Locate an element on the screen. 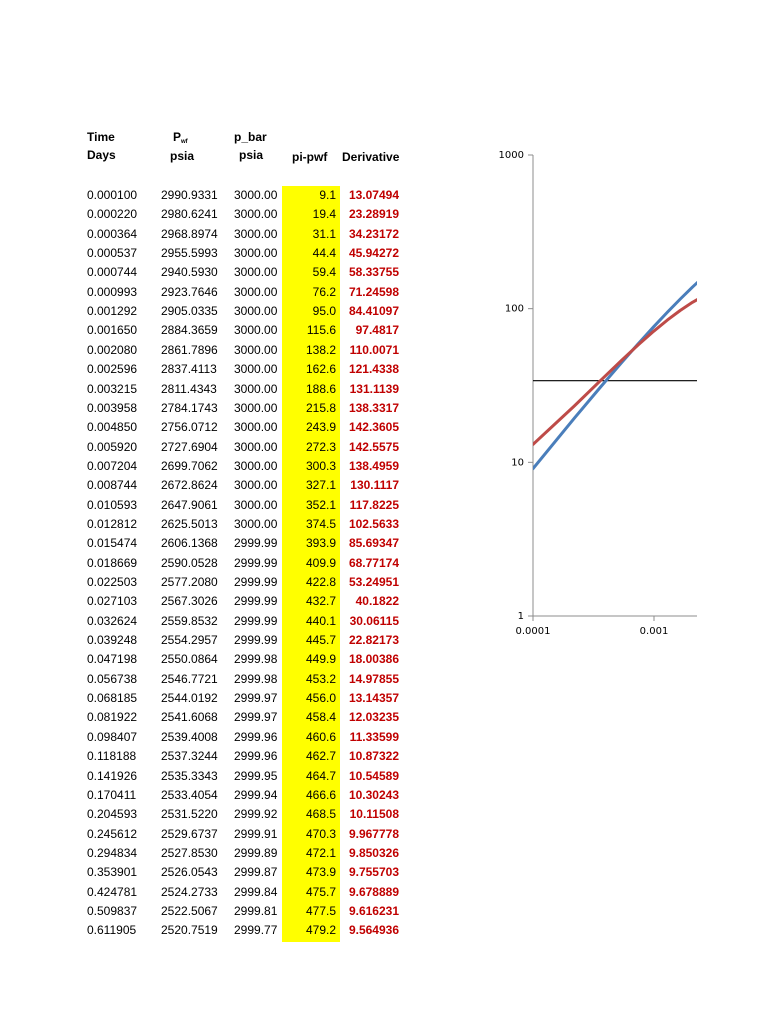  derivative-cell: 9.678889 is located at coordinates (373, 891).